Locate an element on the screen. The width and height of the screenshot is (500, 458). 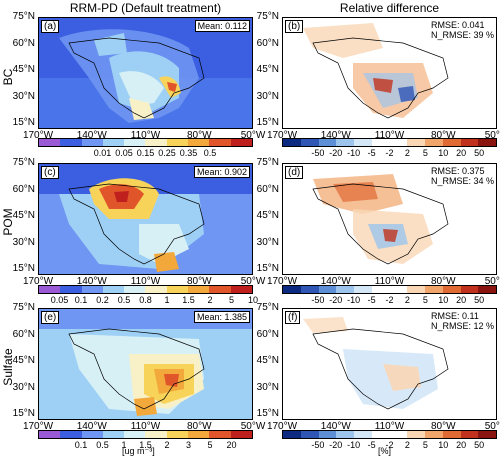
map-panel-c: (c) Mean: 0.902 is located at coordinates (145, 219).